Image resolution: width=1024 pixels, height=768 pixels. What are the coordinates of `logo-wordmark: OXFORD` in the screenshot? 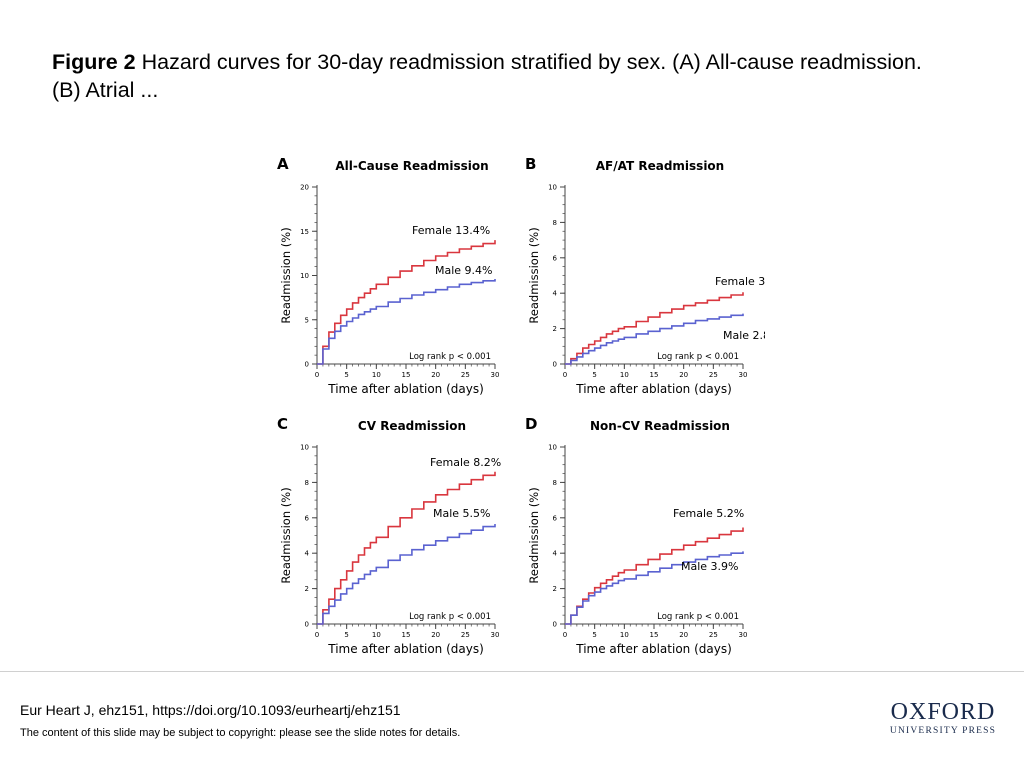 It's located at (943, 712).